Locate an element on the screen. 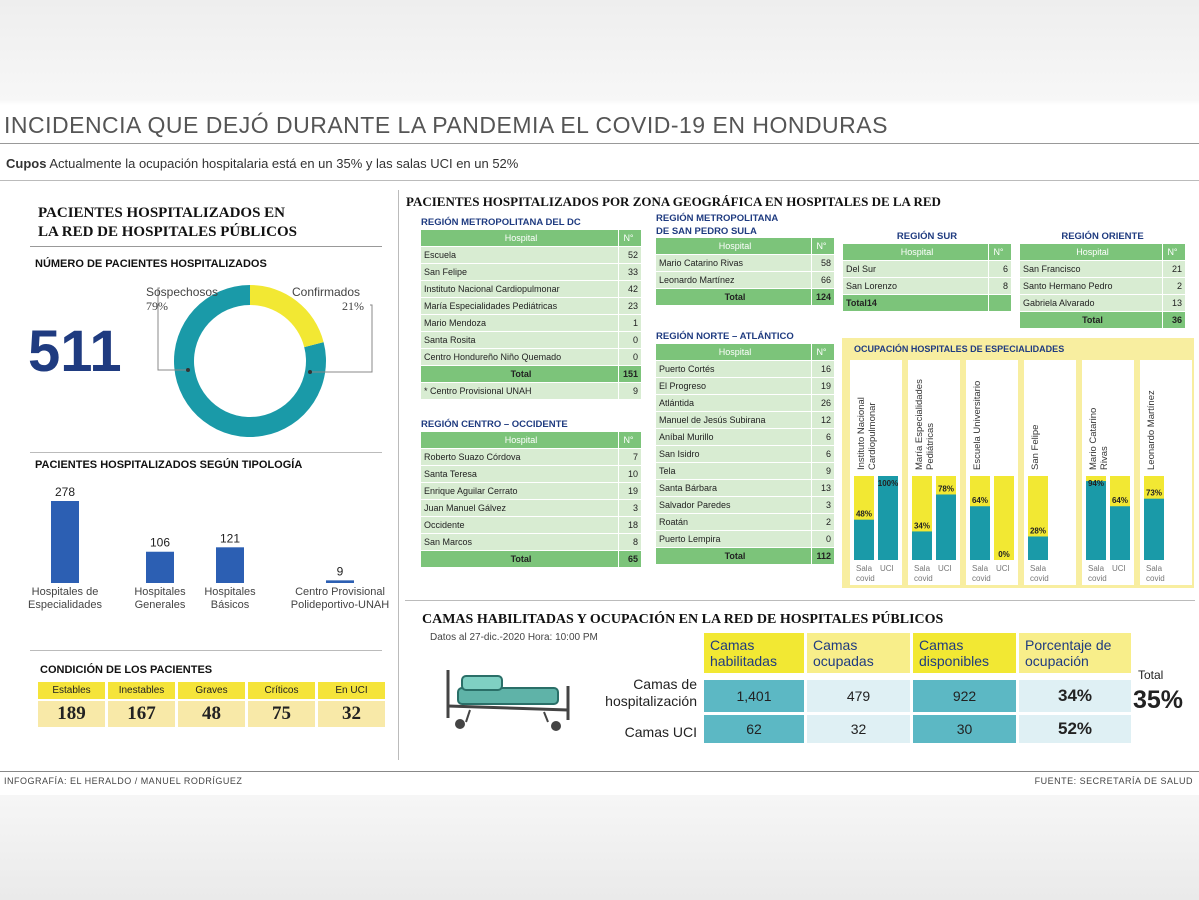  hospital-count: 7 is located at coordinates (630, 457).